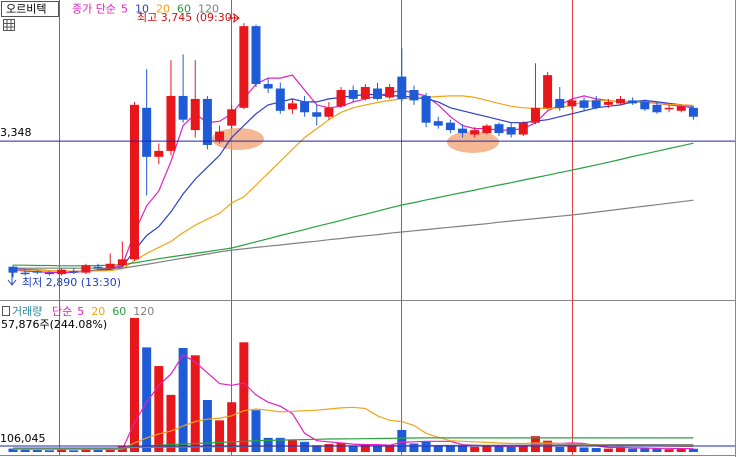 Image resolution: width=738 pixels, height=457 pixels. Describe the element at coordinates (23, 438) in the screenshot. I see `reference-label: 106,045` at that location.